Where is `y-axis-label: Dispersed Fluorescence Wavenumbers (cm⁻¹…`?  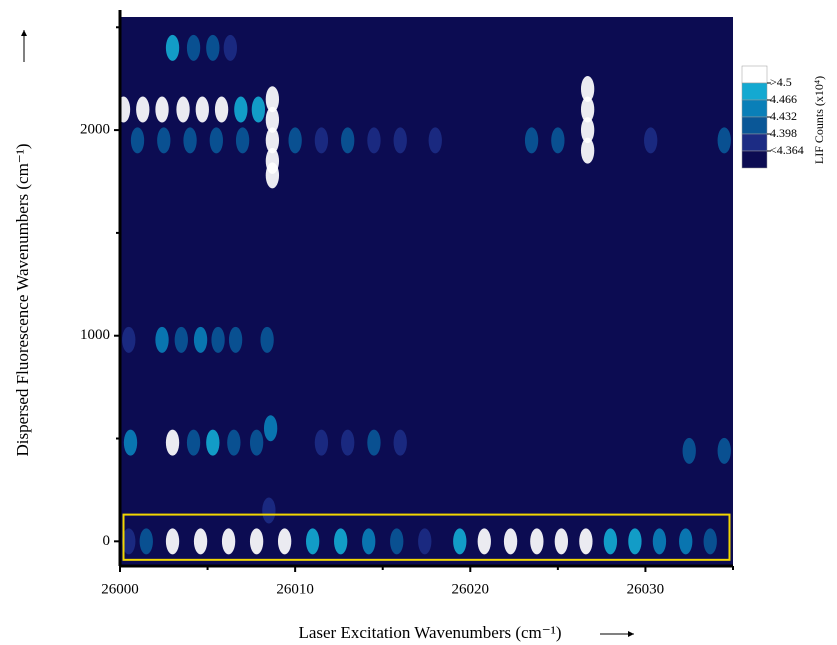 y-axis-label: Dispersed Fluorescence Wavenumbers (cm⁻¹… is located at coordinates (22, 299).